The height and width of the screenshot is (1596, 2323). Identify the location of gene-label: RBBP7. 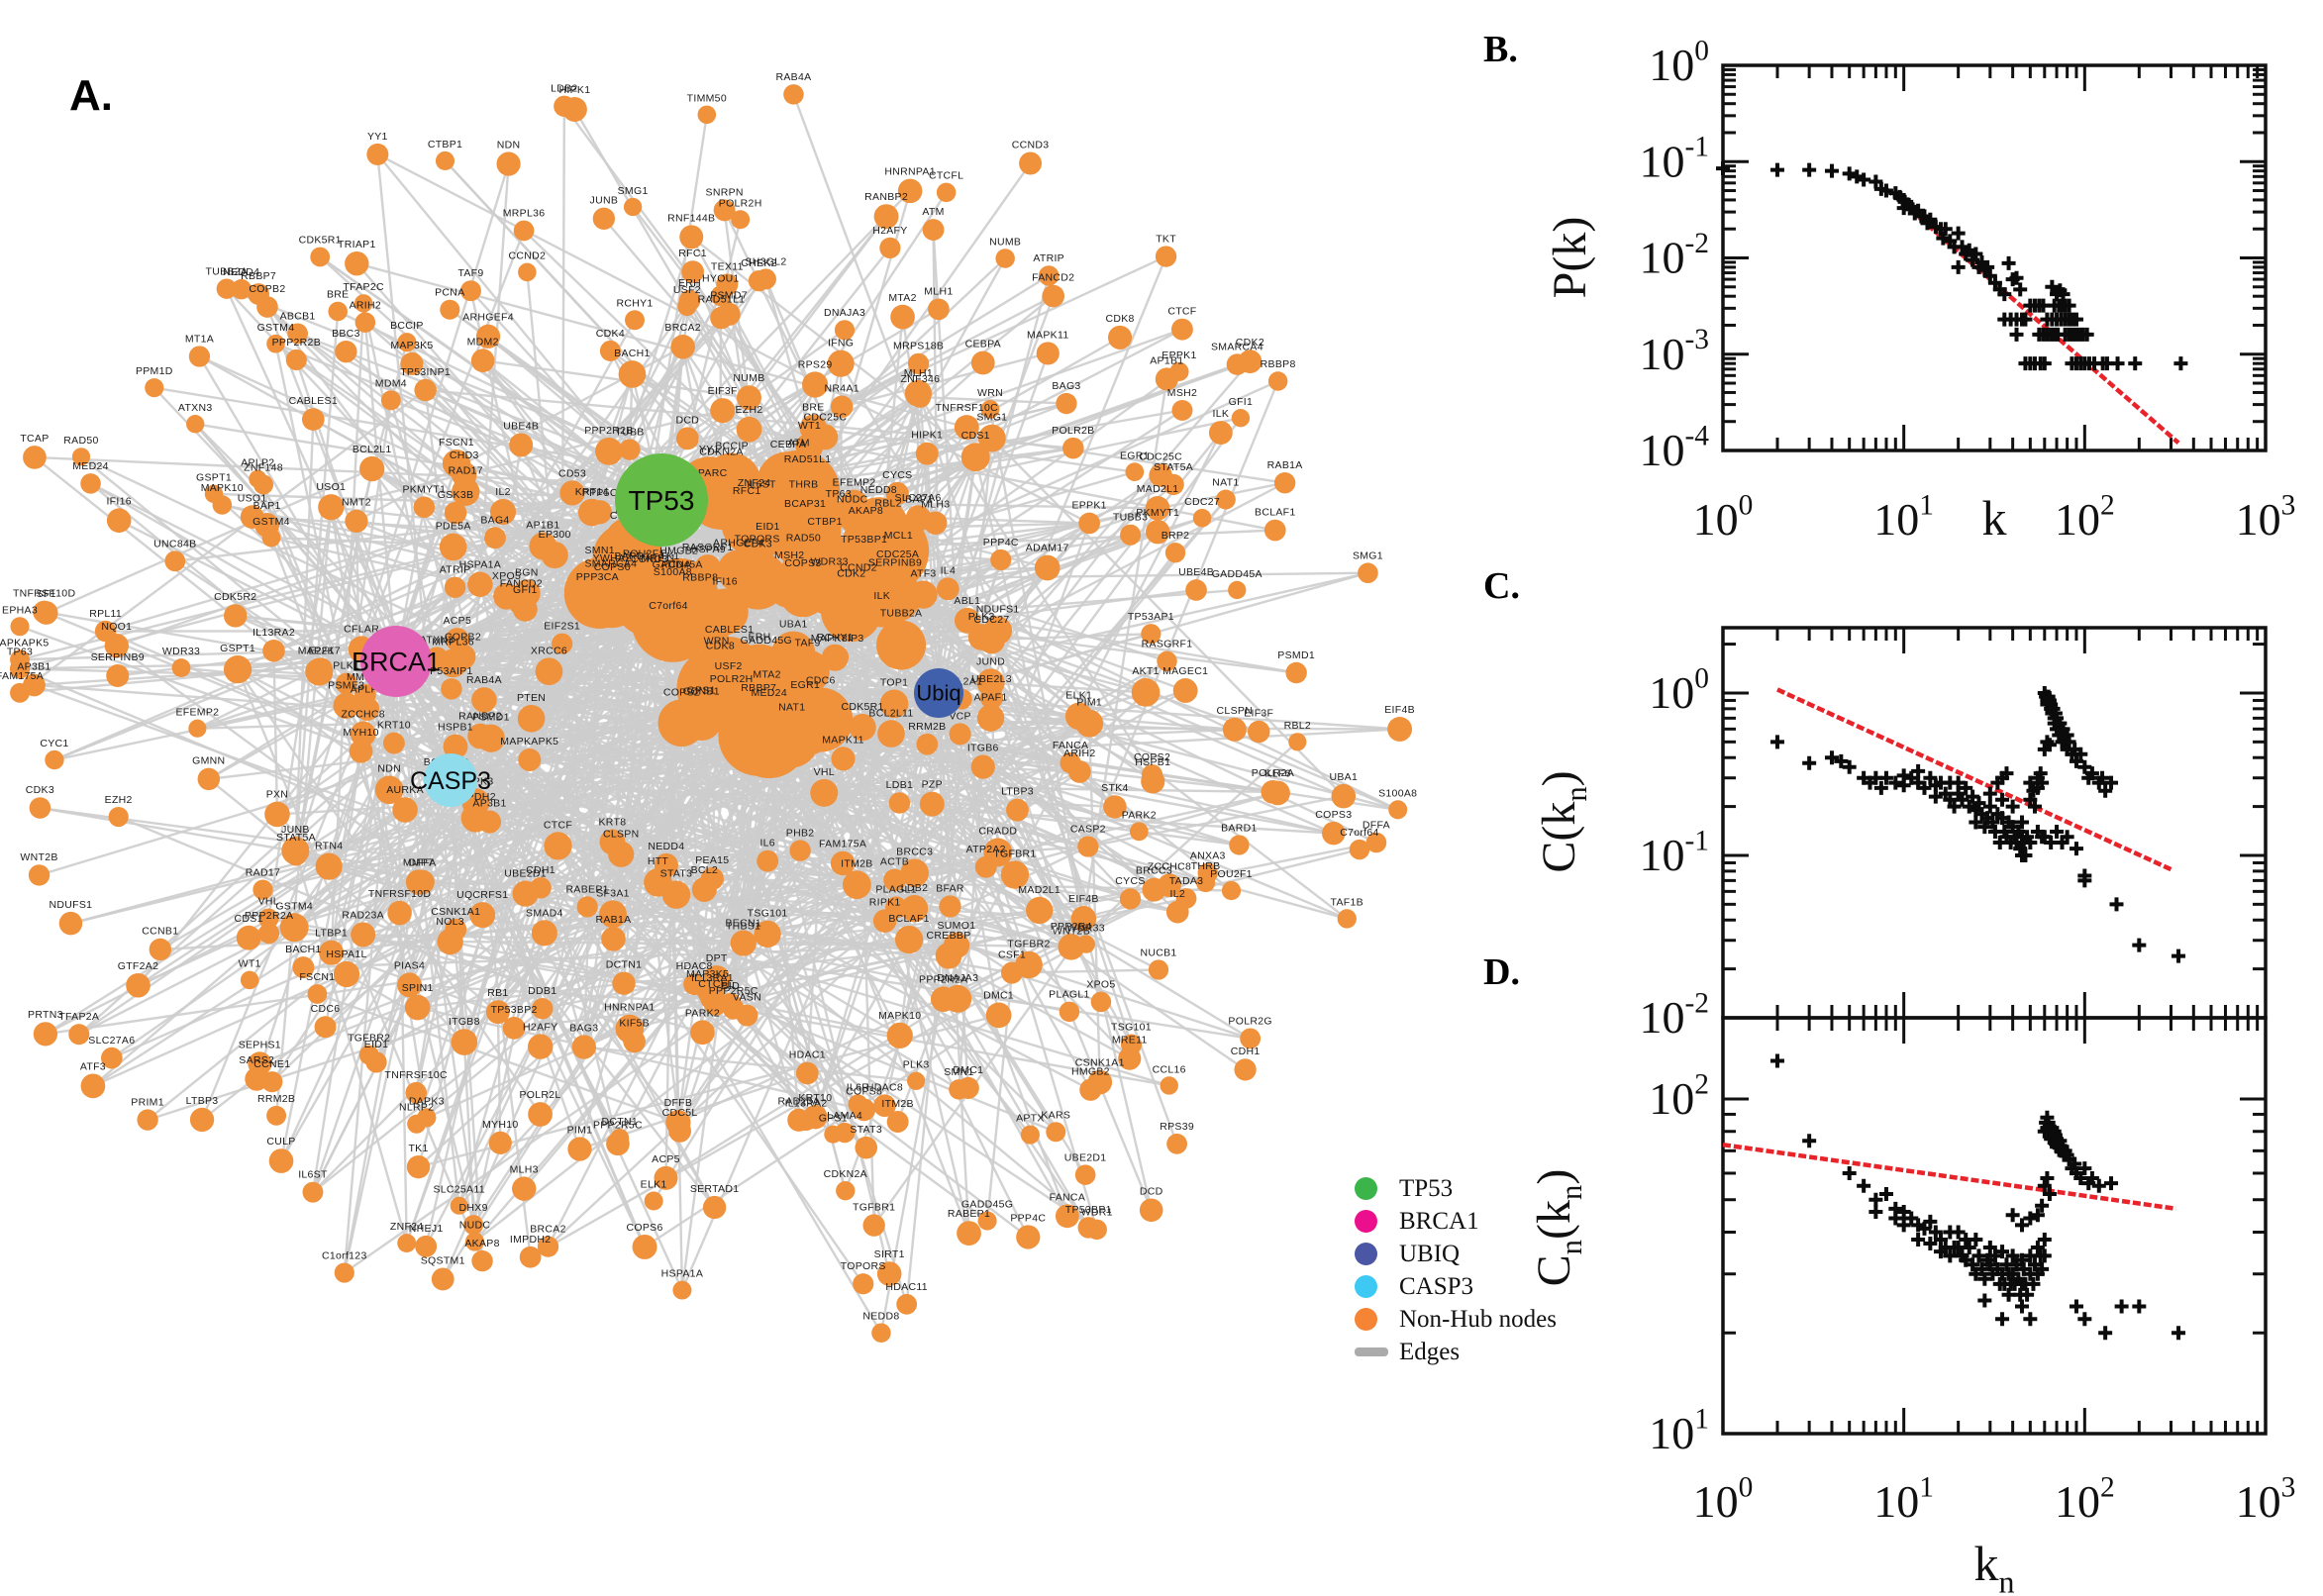
(758, 688).